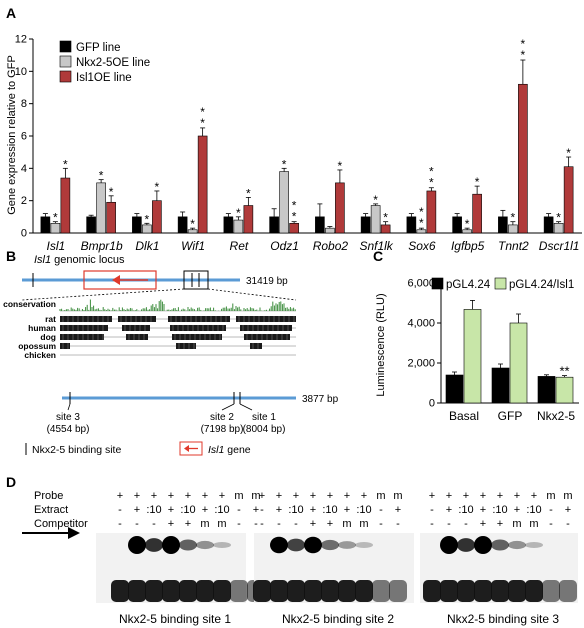 The height and width of the screenshot is (628, 584). I want to click on y-tick-label: 10, so click(21, 72).